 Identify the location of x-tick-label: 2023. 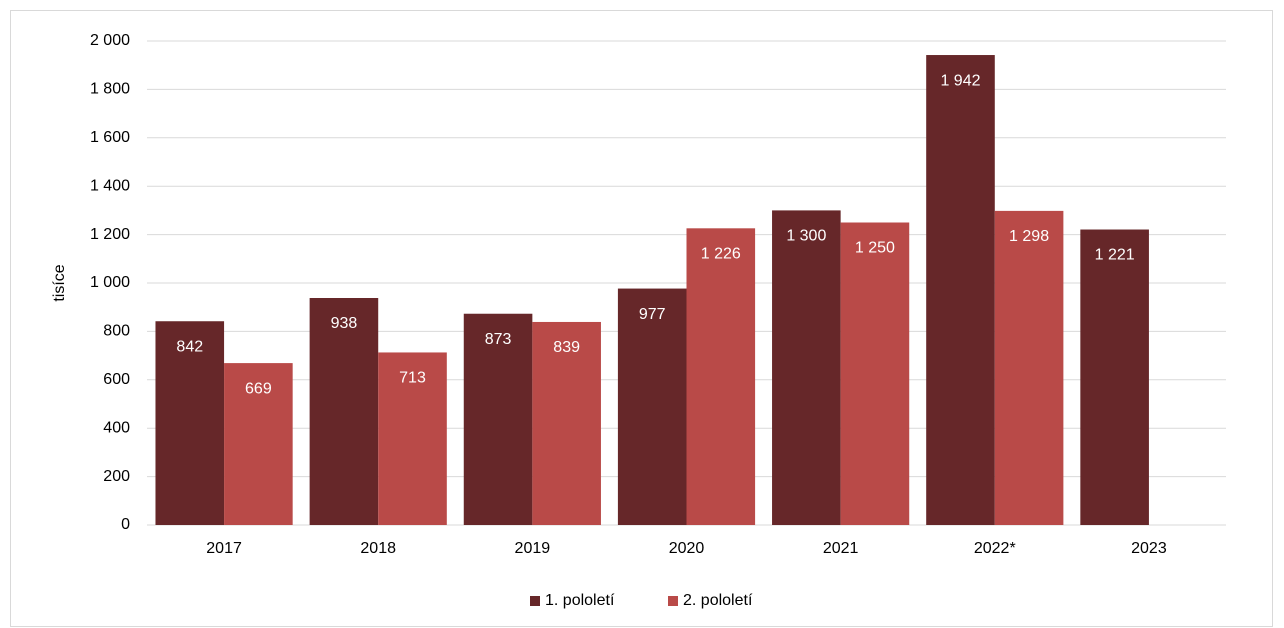
(1149, 548).